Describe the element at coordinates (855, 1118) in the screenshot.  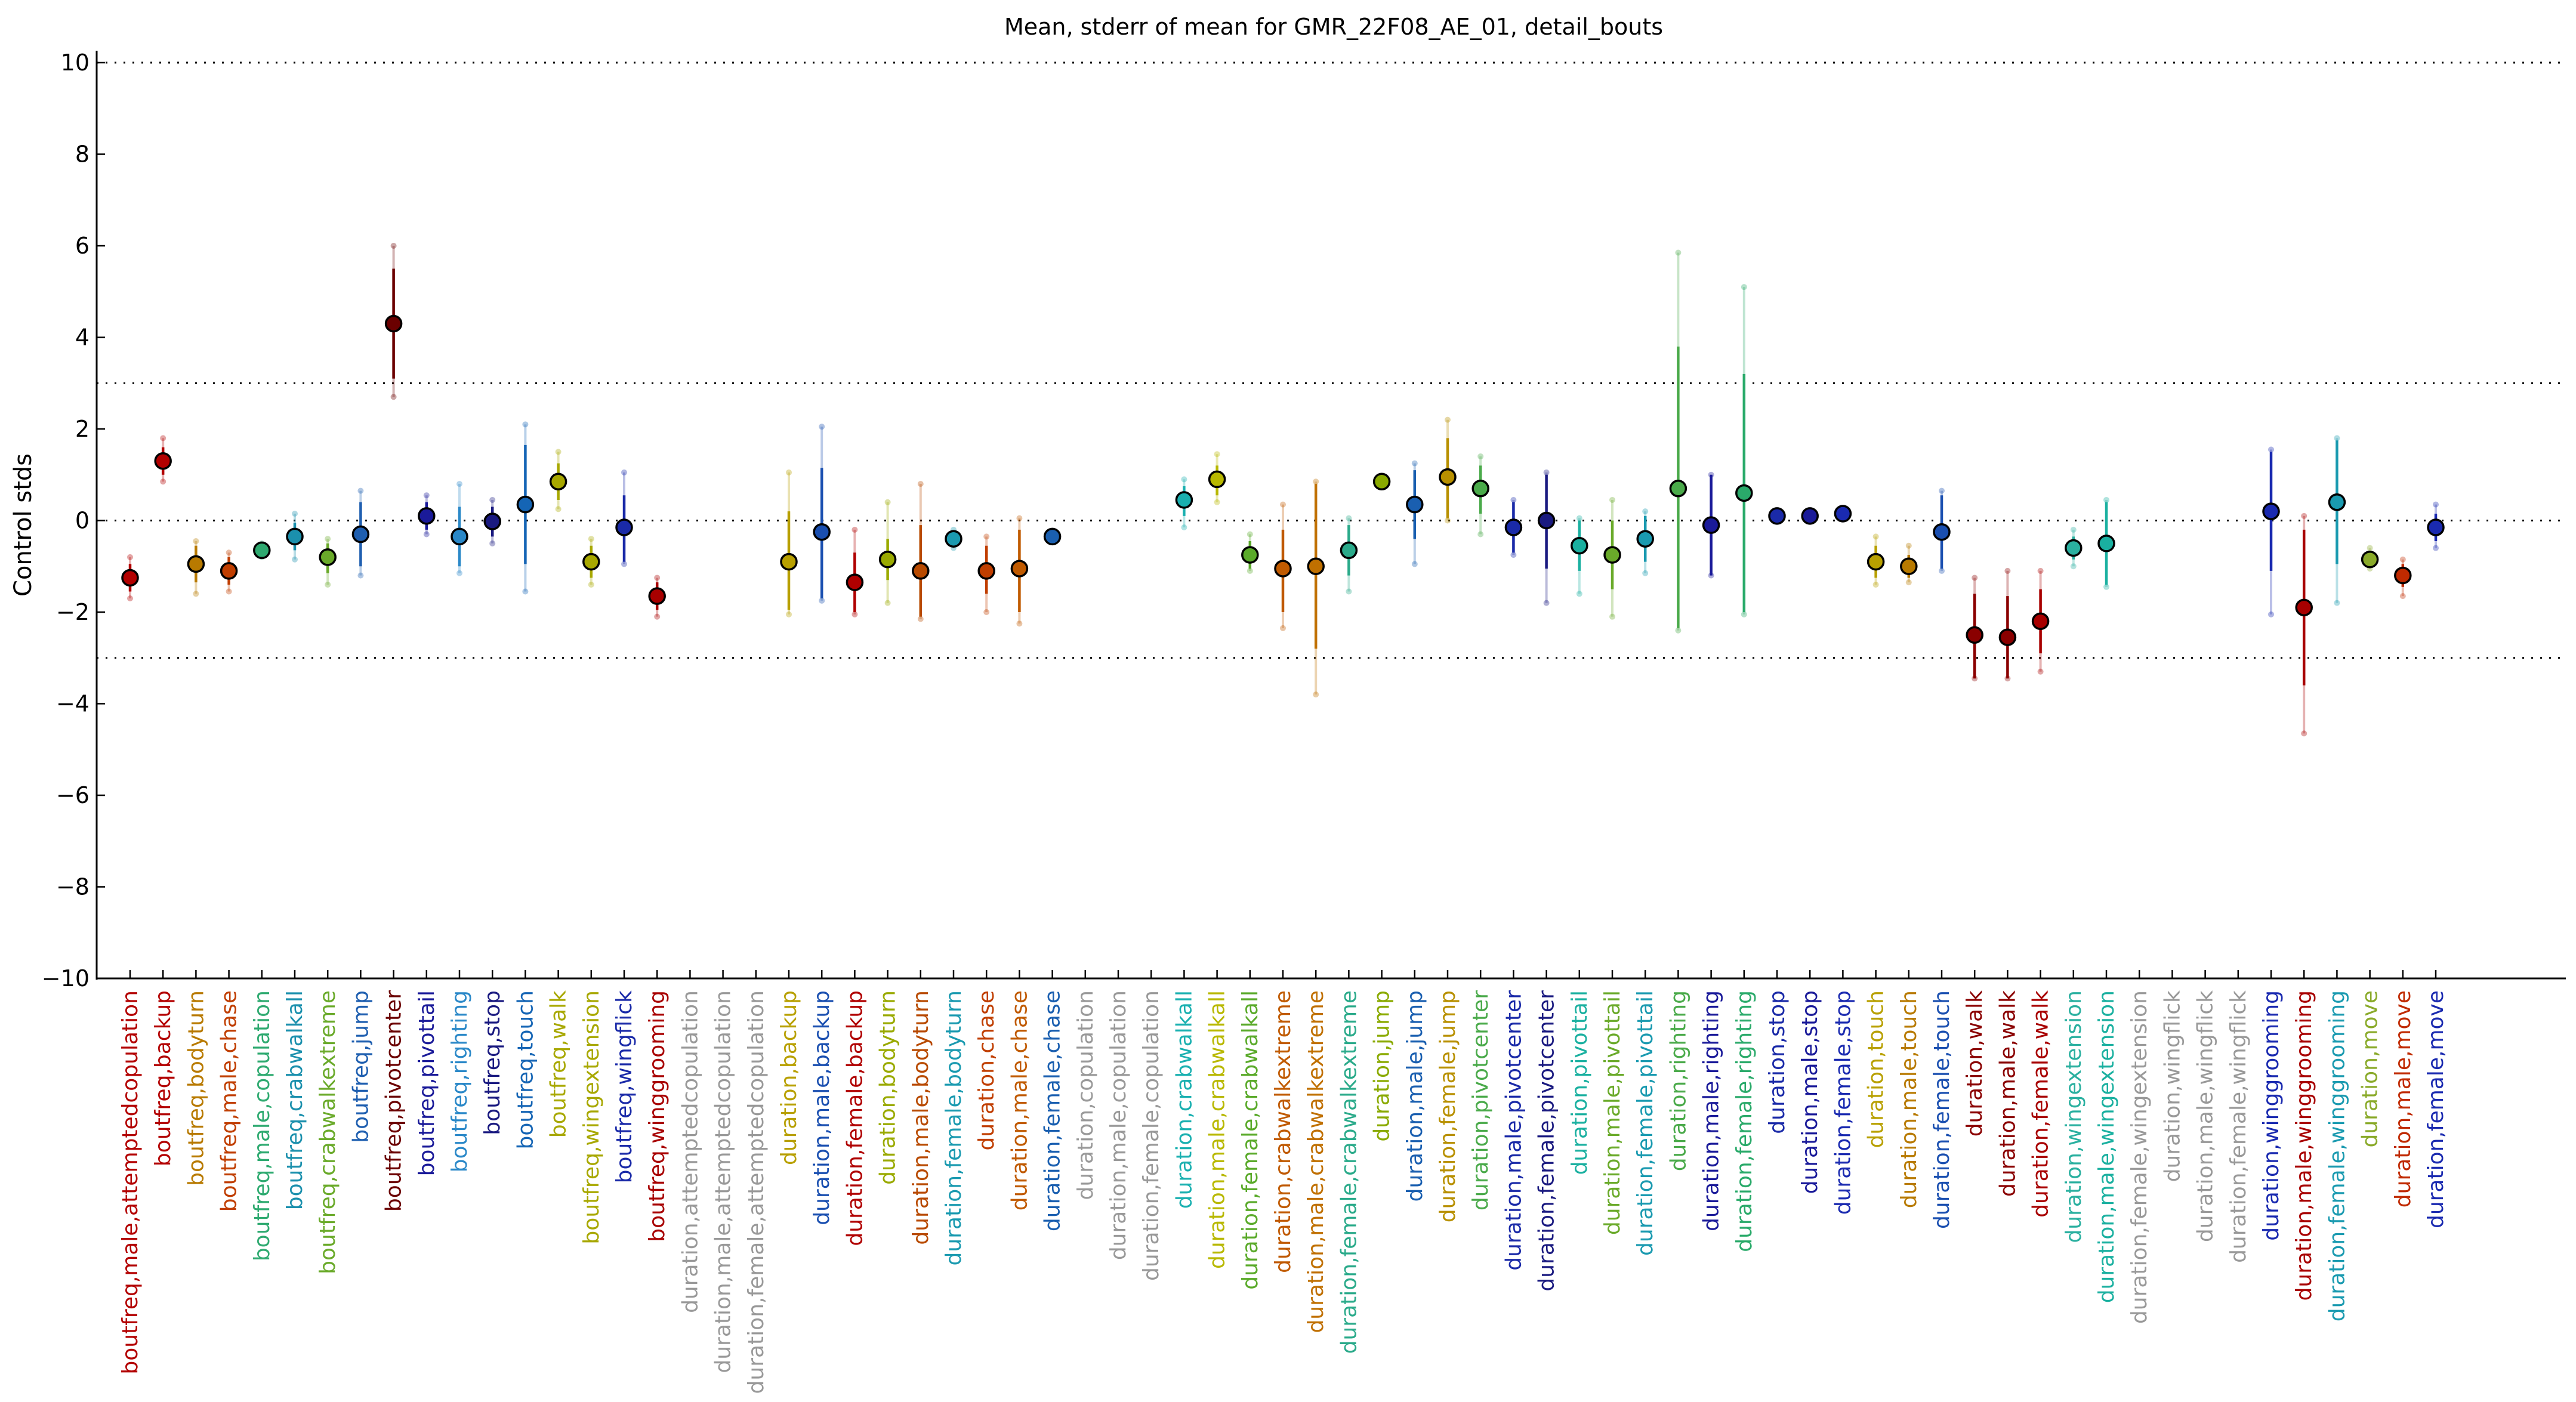
I see `x-tick-label: duration,female,backup` at that location.